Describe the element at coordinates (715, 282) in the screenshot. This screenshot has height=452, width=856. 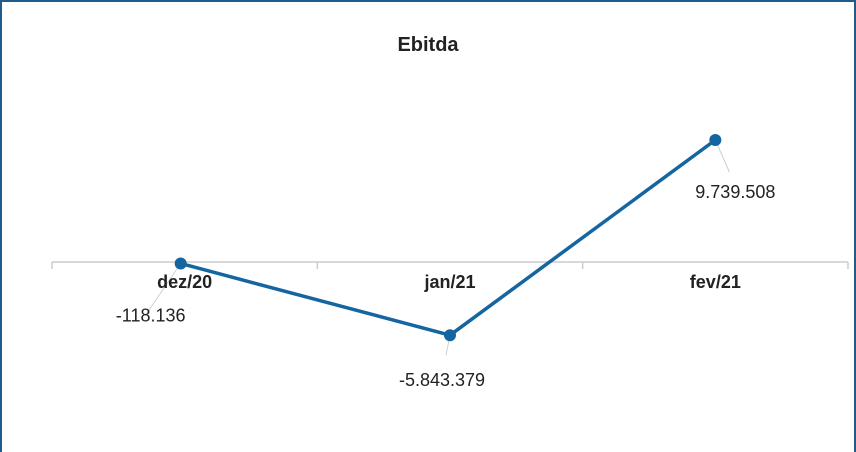
I see `x-tick-label: fev/21` at that location.